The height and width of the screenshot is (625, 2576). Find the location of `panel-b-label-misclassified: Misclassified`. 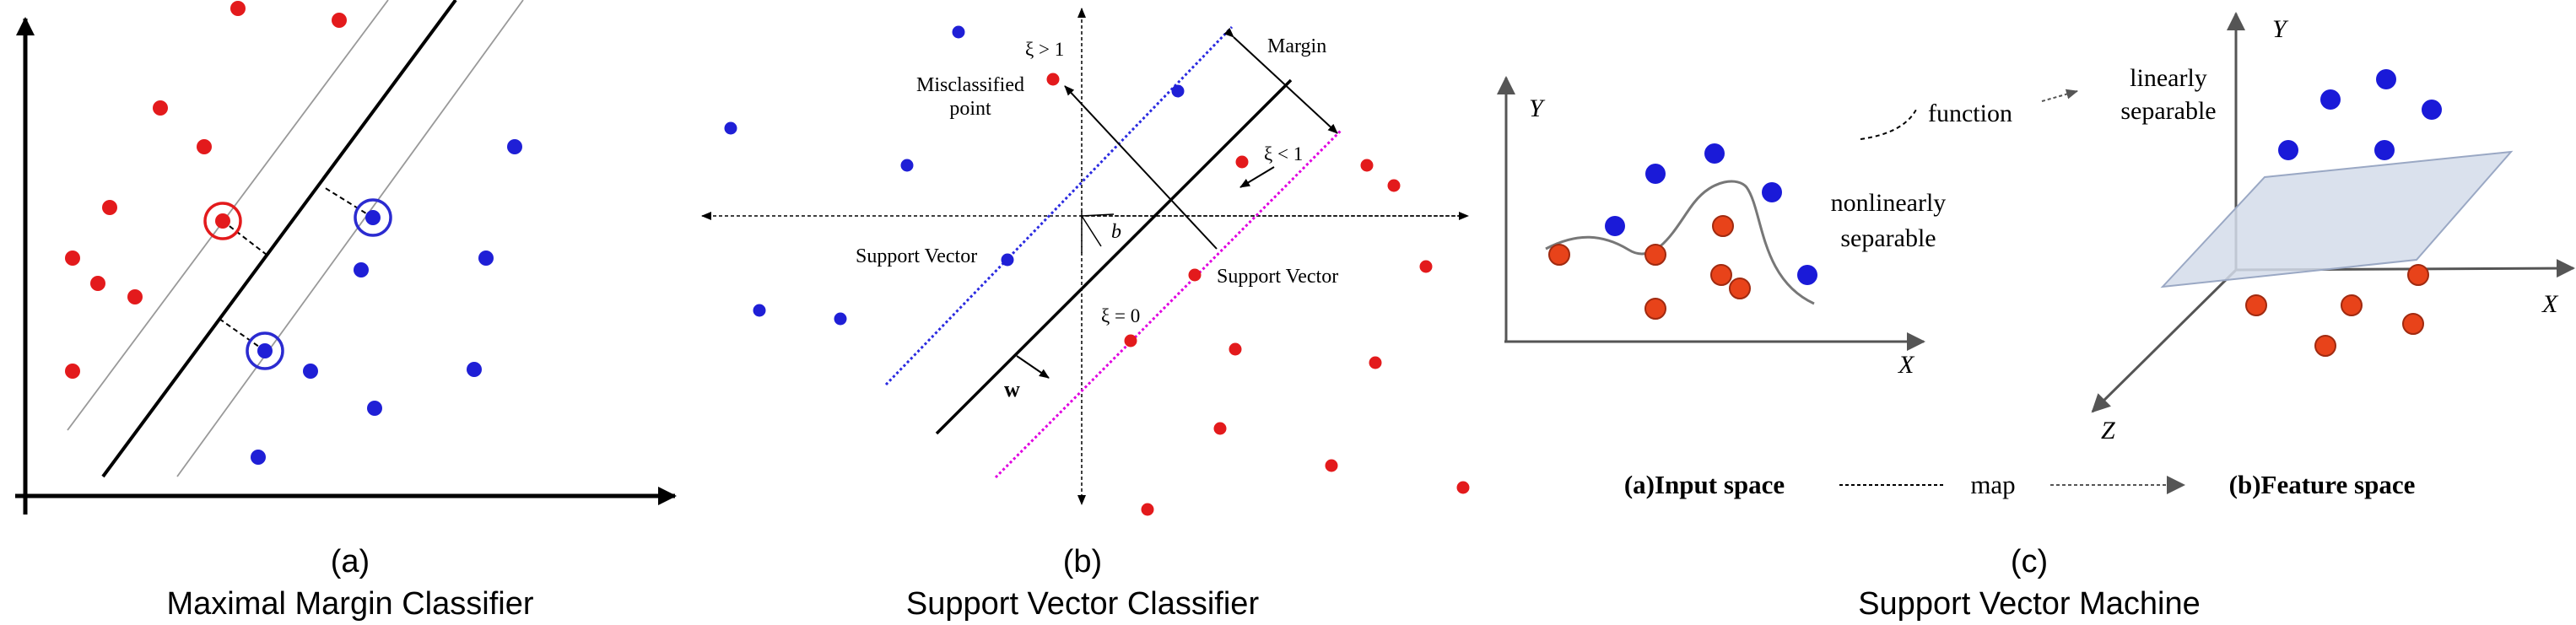

panel-b-label-misclassified: Misclassified is located at coordinates (970, 85).